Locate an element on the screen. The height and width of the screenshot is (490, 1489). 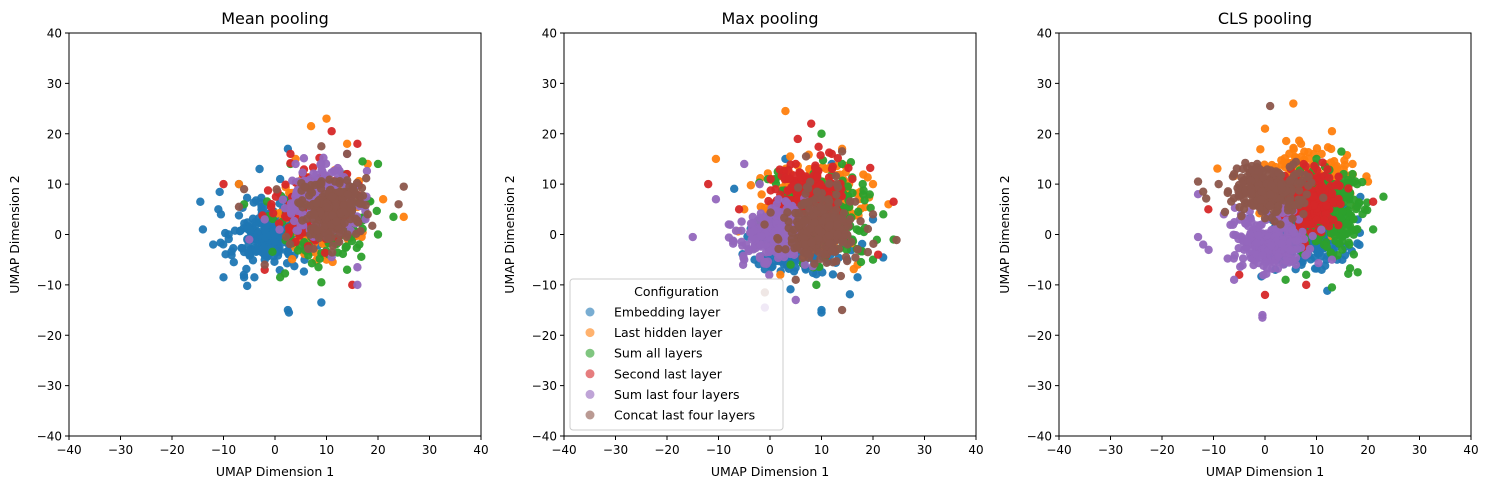
x-axis-label: UMAP Dimension 1 is located at coordinates (770, 471).